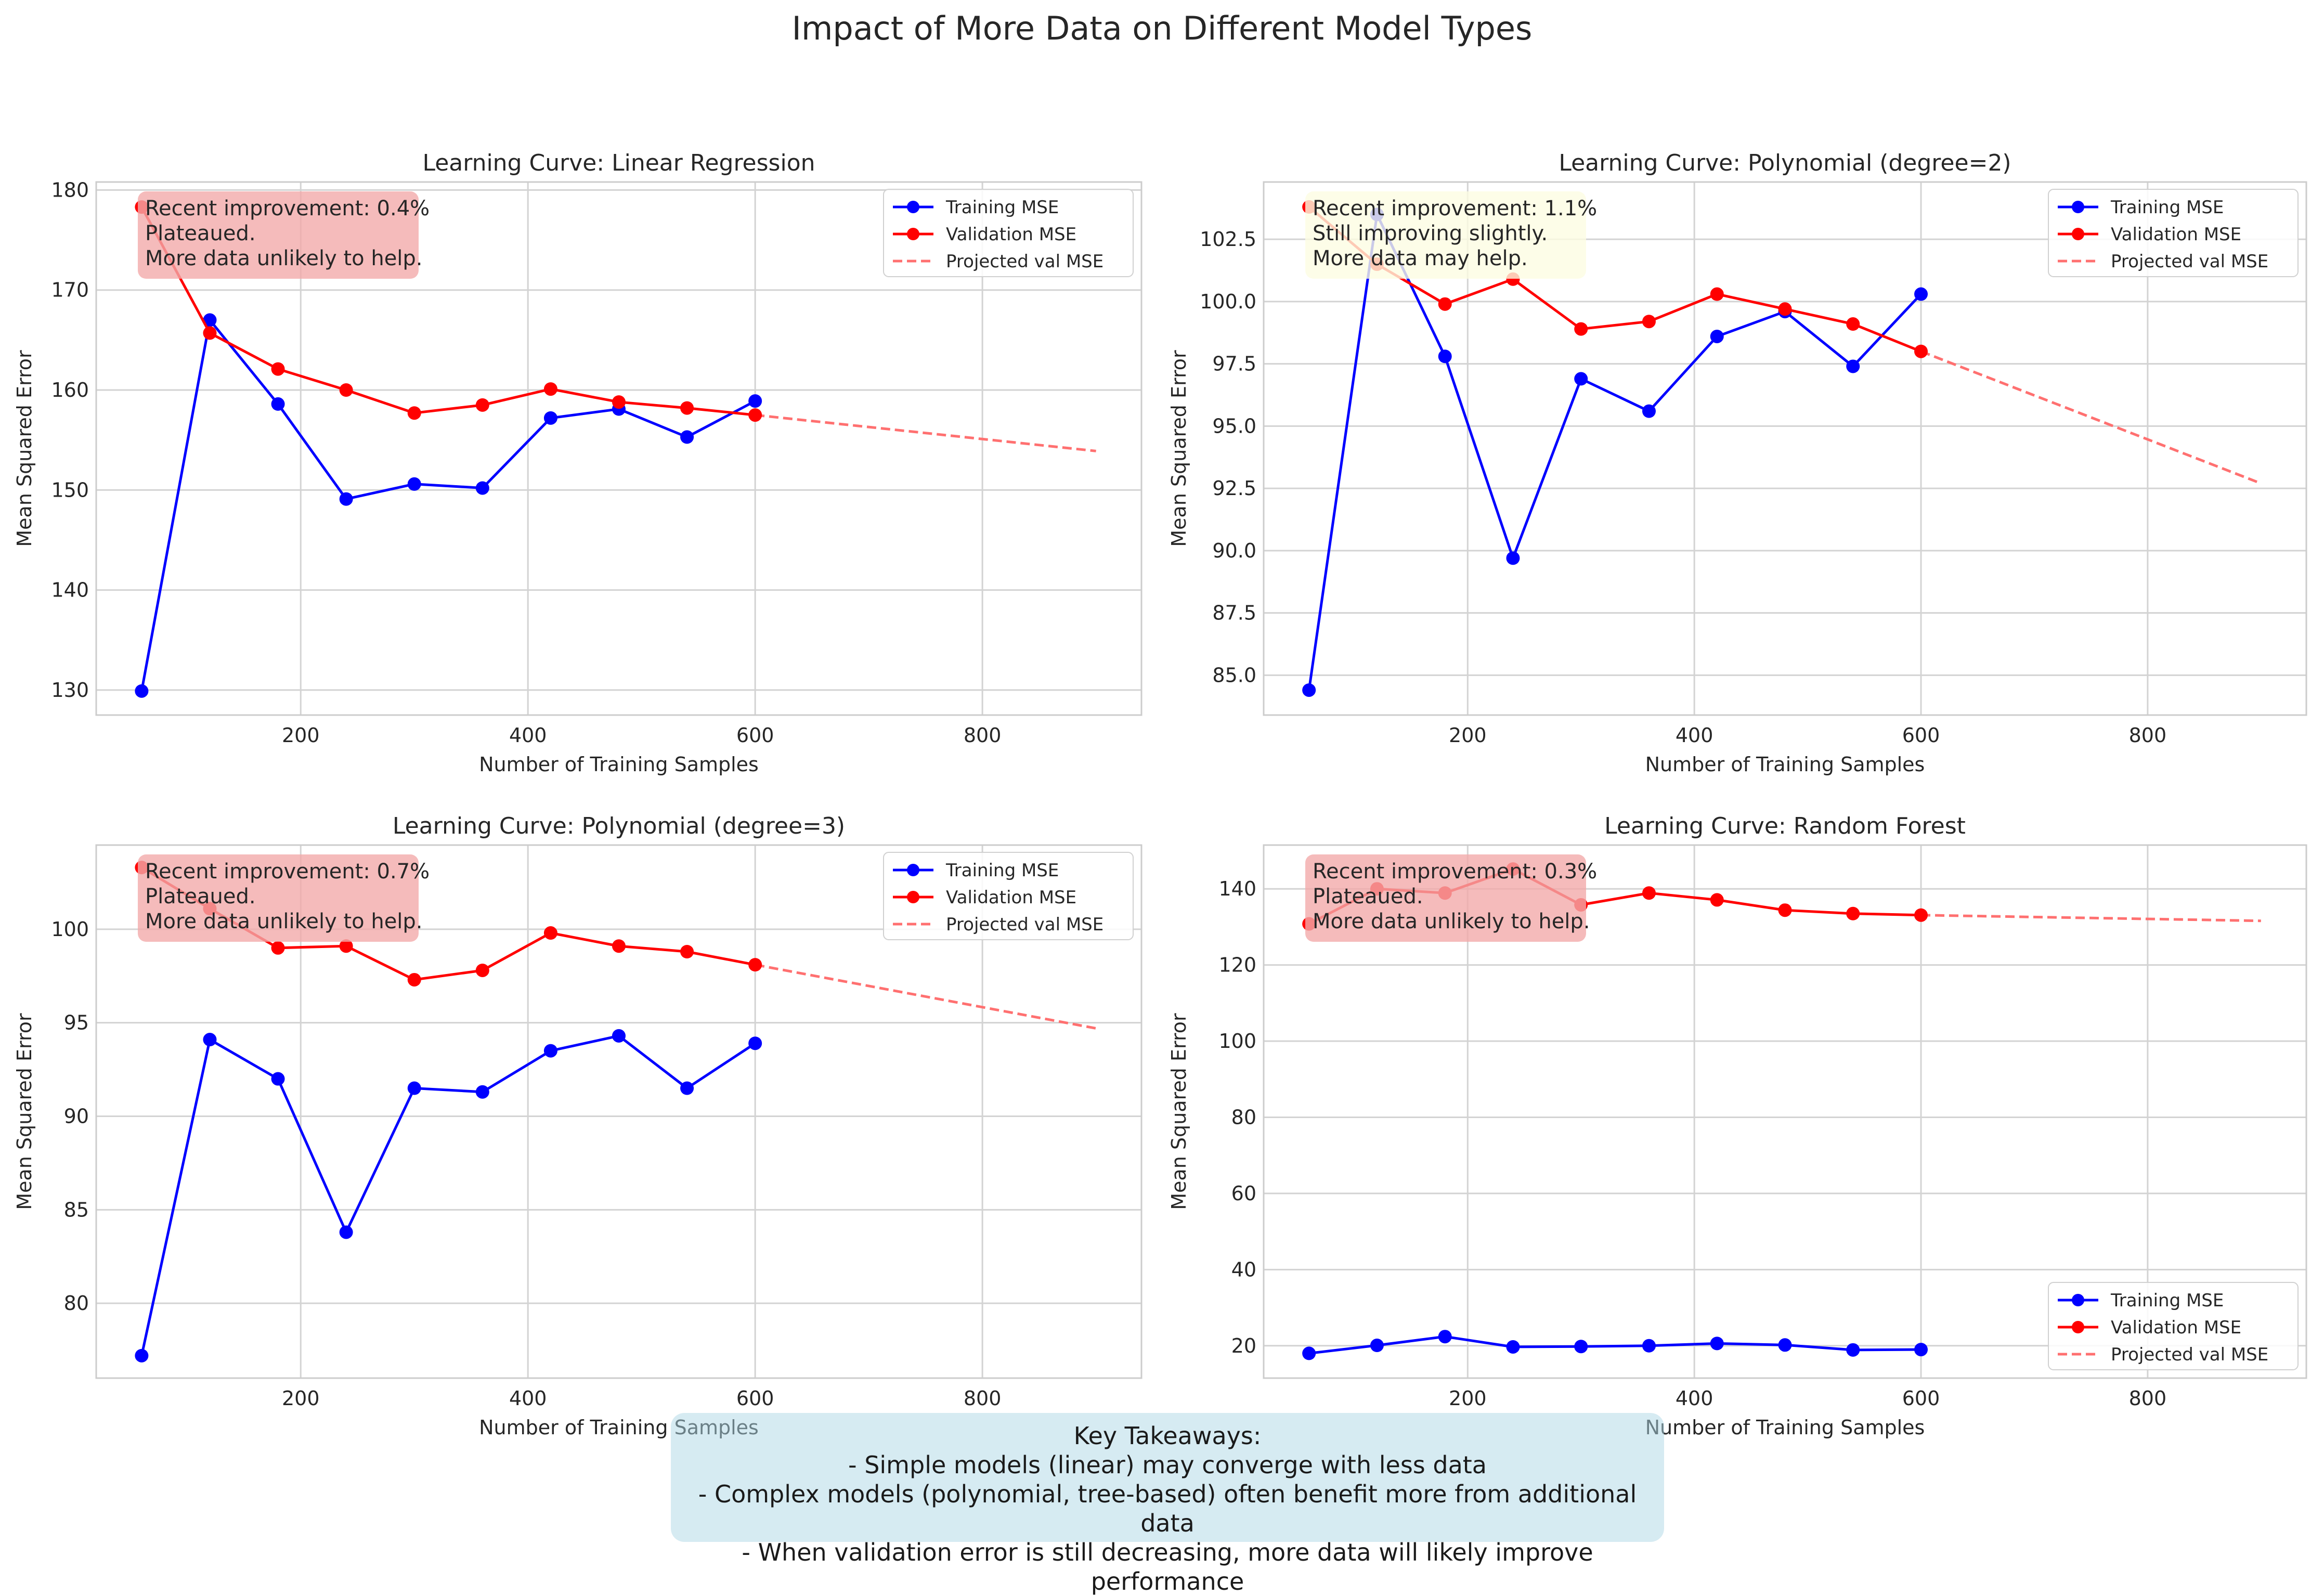 The height and width of the screenshot is (1596, 2324). What do you see at coordinates (70, 390) in the screenshot?
I see `y-tick-label: 160` at bounding box center [70, 390].